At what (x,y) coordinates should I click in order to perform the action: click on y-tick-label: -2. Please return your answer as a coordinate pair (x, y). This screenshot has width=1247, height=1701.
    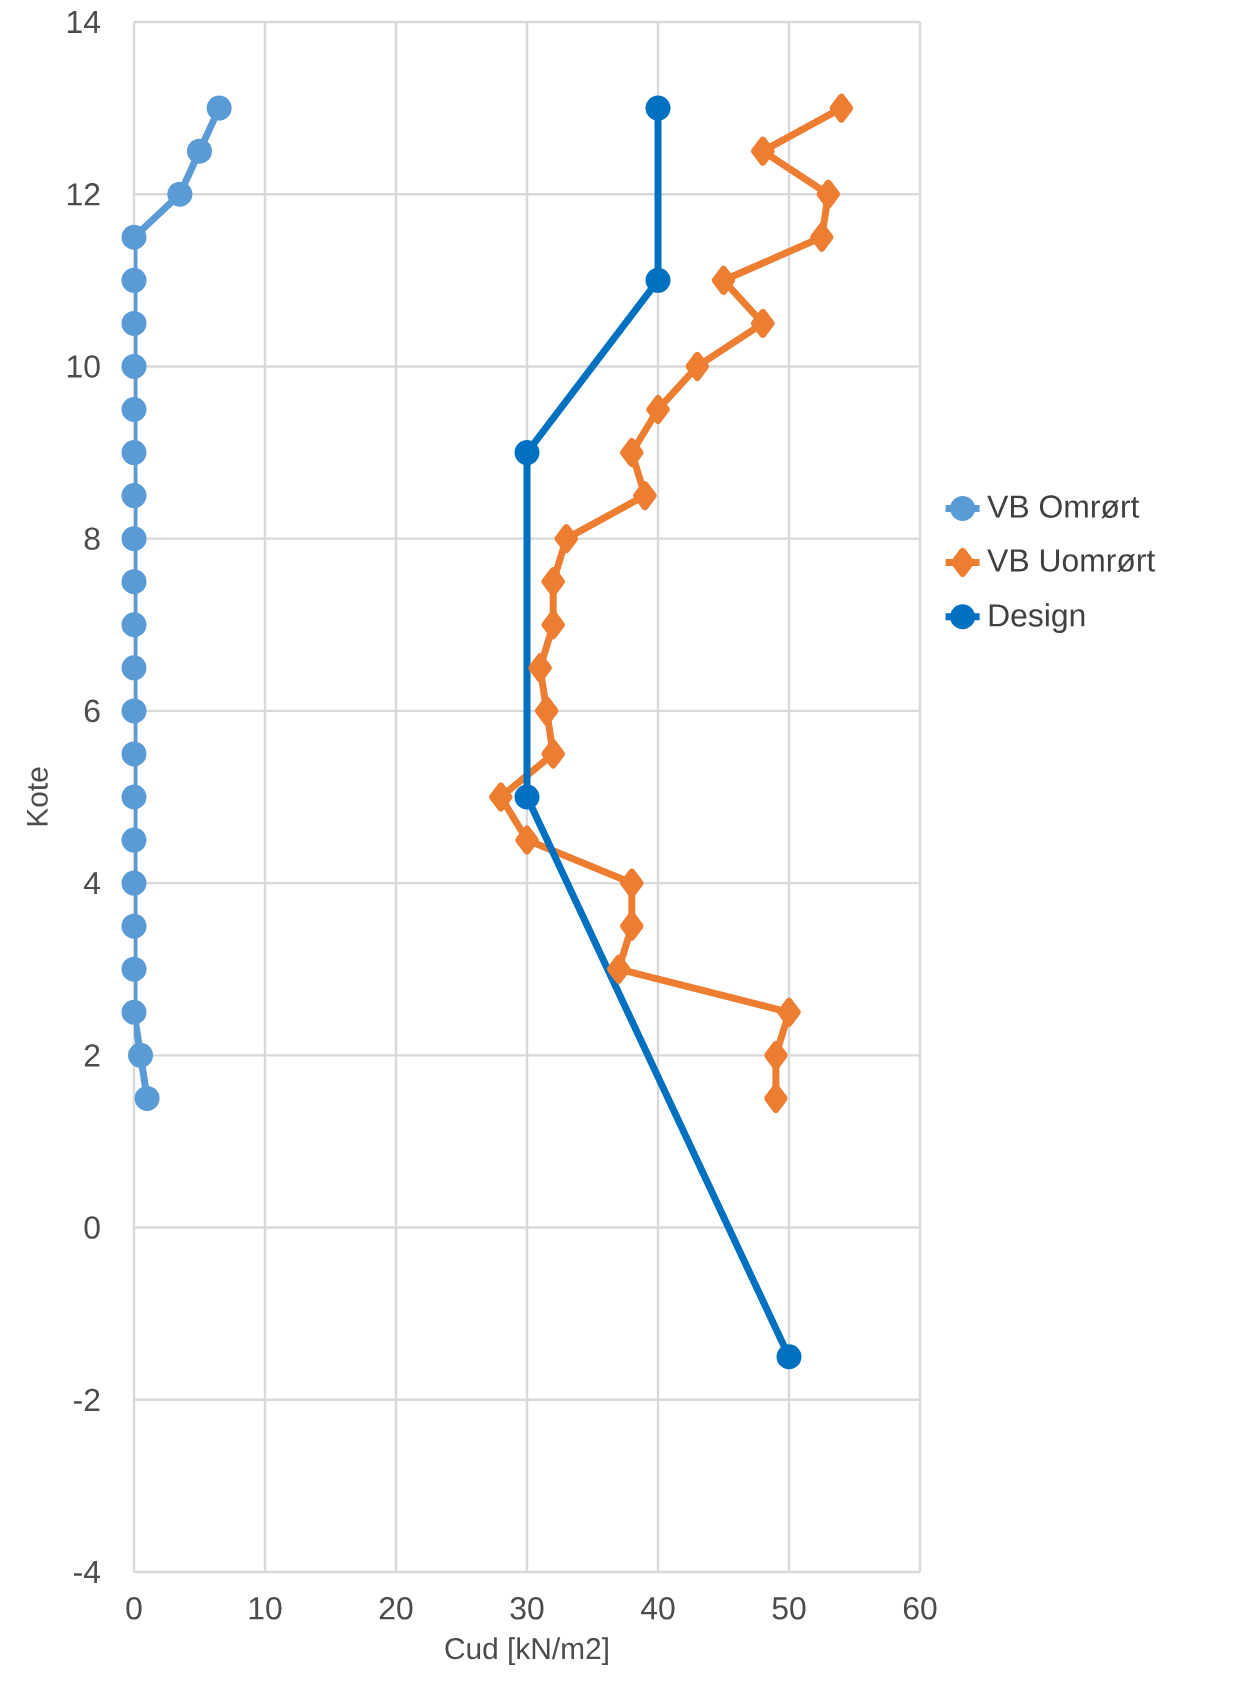
    Looking at the image, I should click on (87, 1399).